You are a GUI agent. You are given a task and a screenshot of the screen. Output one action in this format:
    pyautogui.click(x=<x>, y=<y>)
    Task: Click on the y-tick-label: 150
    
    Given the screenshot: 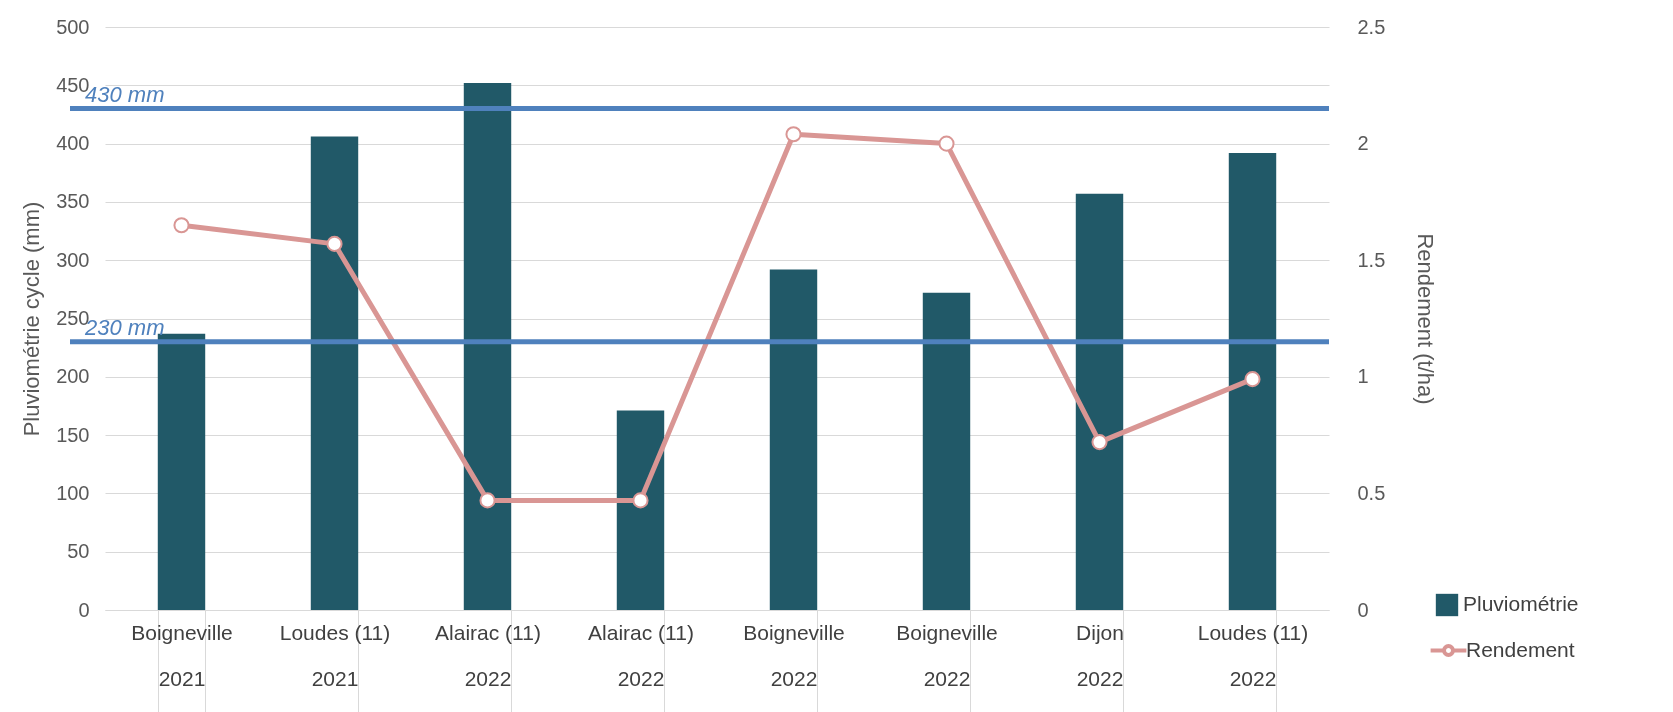 What is the action you would take?
    pyautogui.click(x=73, y=434)
    